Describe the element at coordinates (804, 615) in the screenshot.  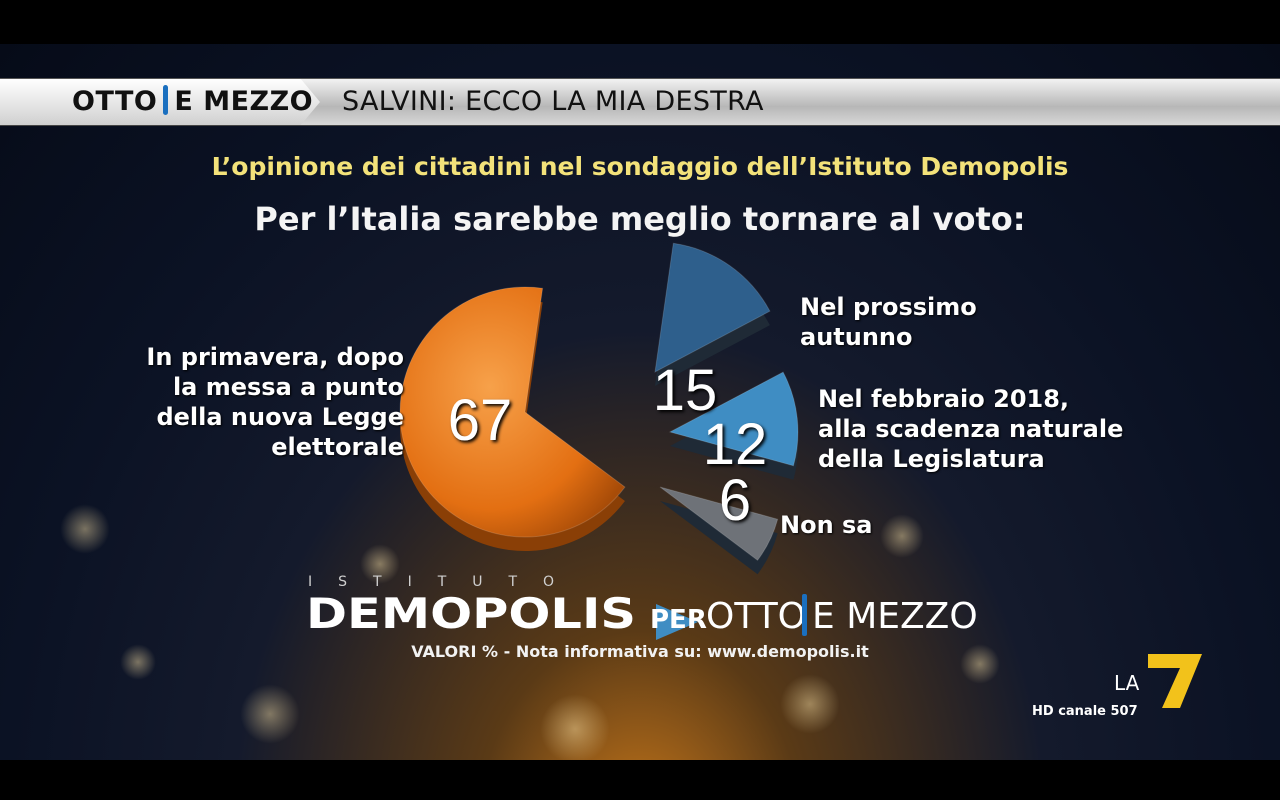
I see `footer-separator` at that location.